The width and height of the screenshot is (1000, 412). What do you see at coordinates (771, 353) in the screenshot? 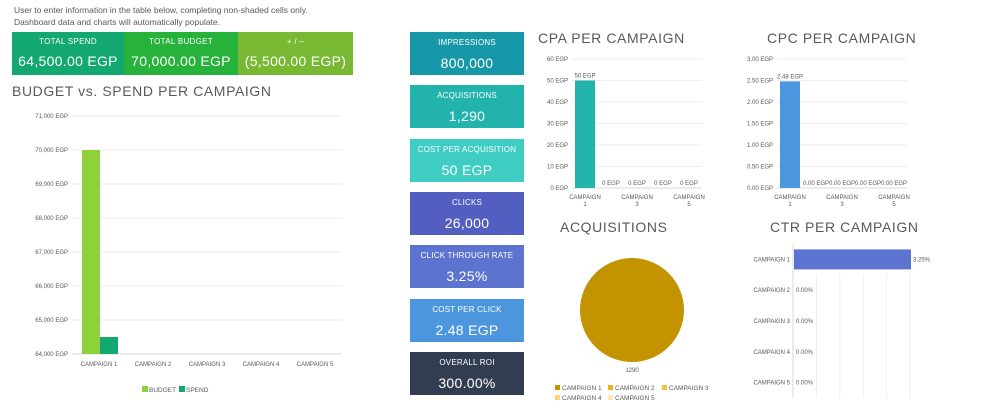
I see `y-tick-label: CAMPAIGN 4` at bounding box center [771, 353].